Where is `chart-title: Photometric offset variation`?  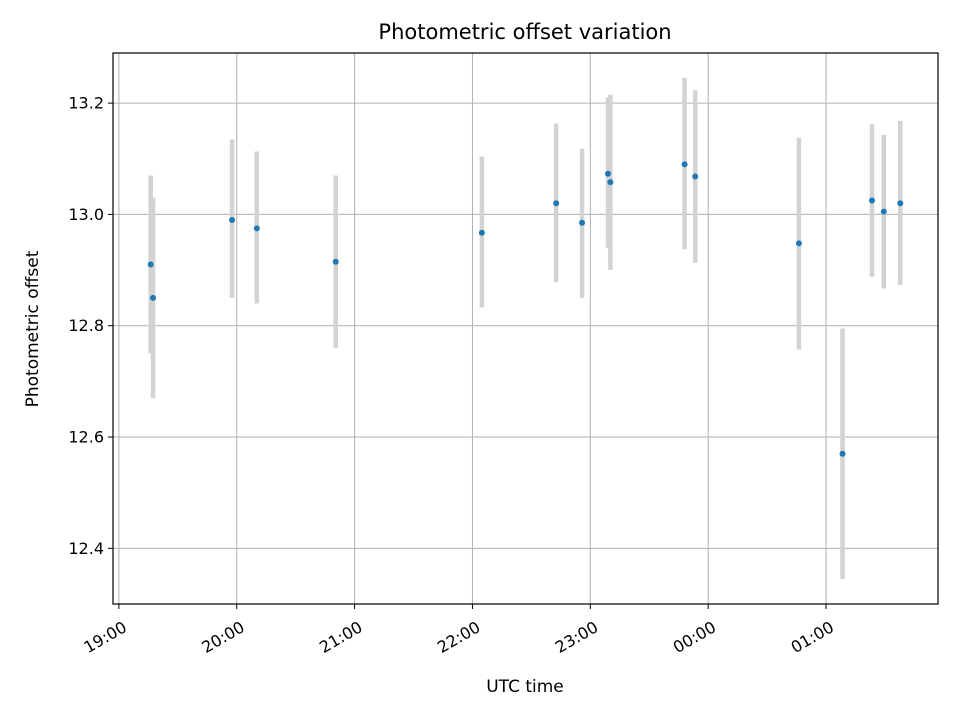 chart-title: Photometric offset variation is located at coordinates (524, 32).